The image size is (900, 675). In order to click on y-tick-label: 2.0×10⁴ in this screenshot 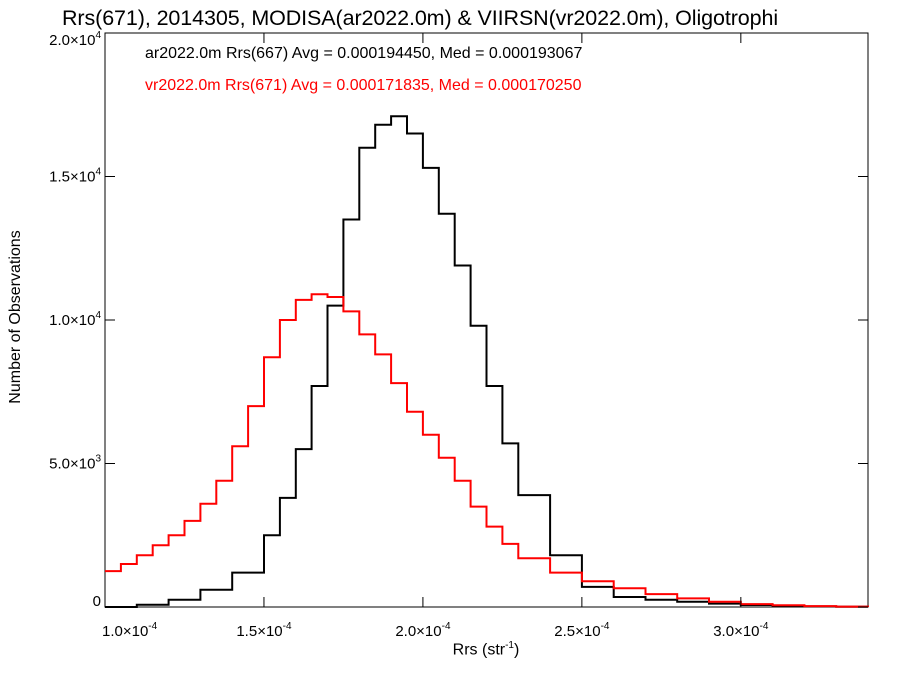, I will do `click(75, 39)`.